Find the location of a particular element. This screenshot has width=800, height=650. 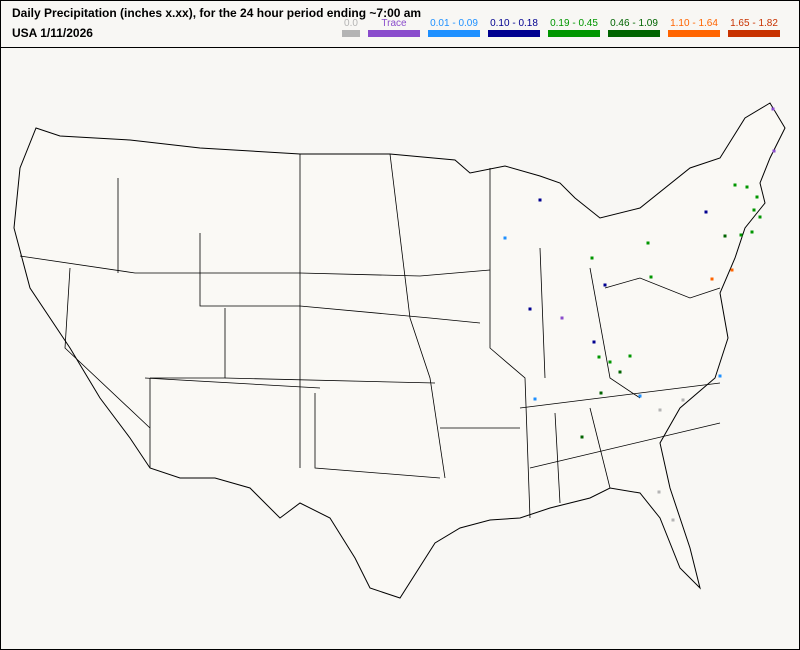

legend-item: 0.19 - 0.45 is located at coordinates (574, 27).